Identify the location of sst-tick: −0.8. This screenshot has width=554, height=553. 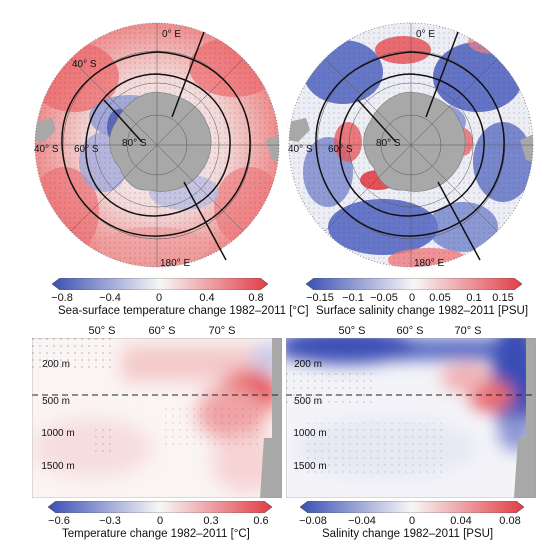
(62, 298).